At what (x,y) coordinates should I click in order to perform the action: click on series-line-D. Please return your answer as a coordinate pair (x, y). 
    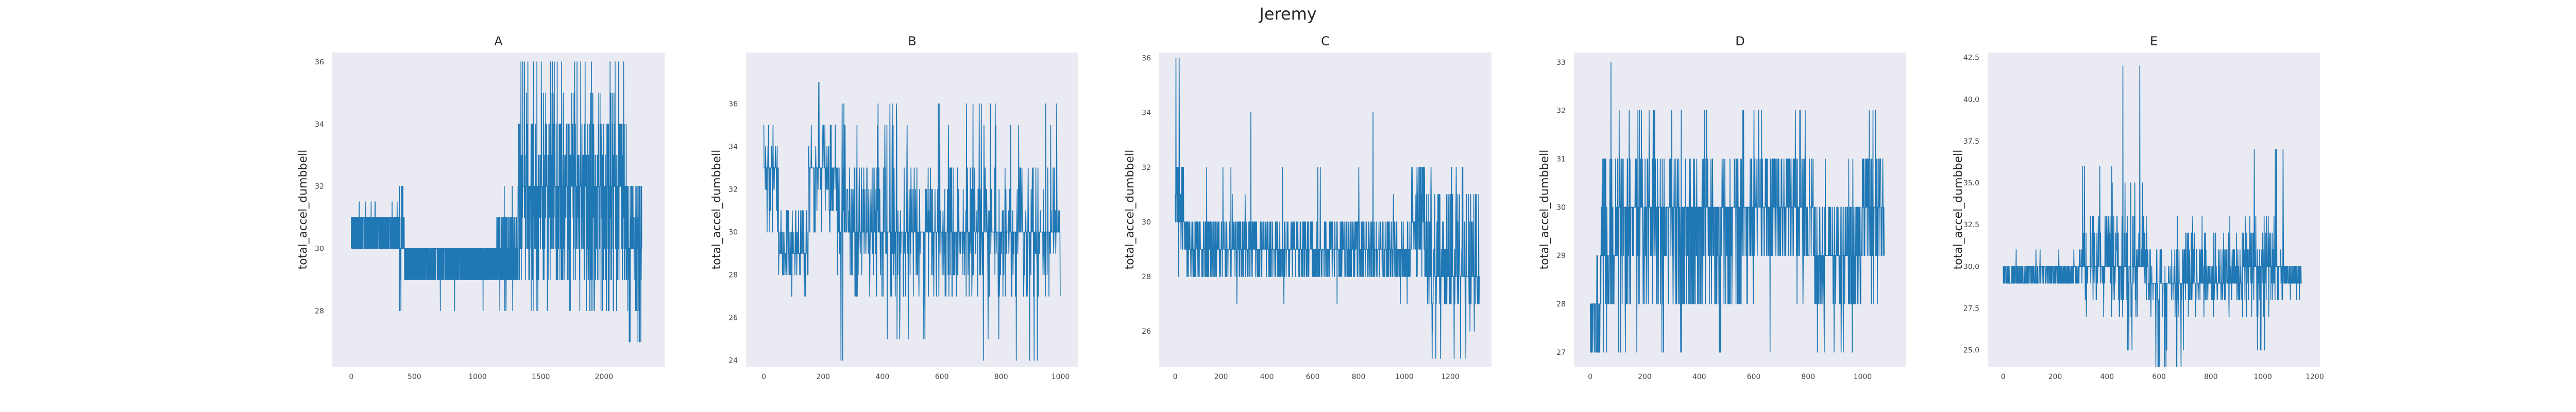
    Looking at the image, I should click on (1737, 207).